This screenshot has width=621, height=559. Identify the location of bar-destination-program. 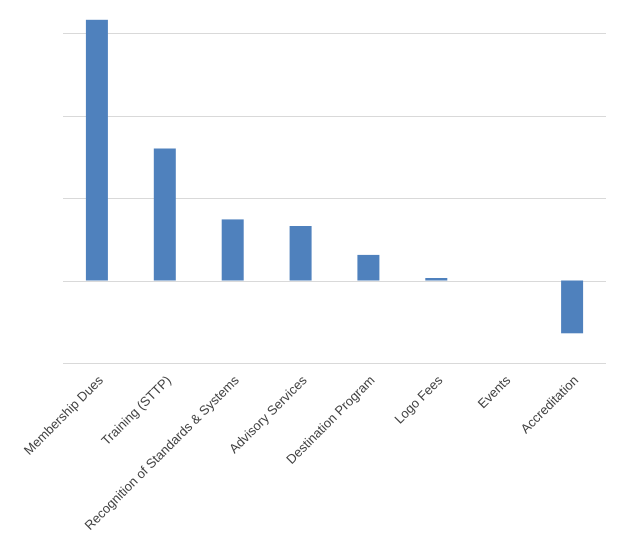
(368, 267).